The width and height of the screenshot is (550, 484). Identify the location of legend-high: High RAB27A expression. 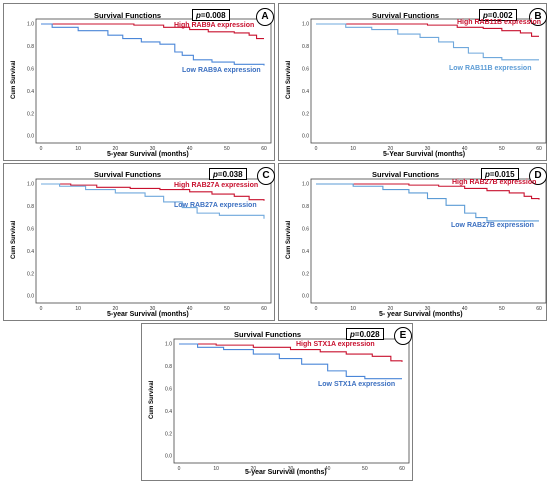
(216, 185).